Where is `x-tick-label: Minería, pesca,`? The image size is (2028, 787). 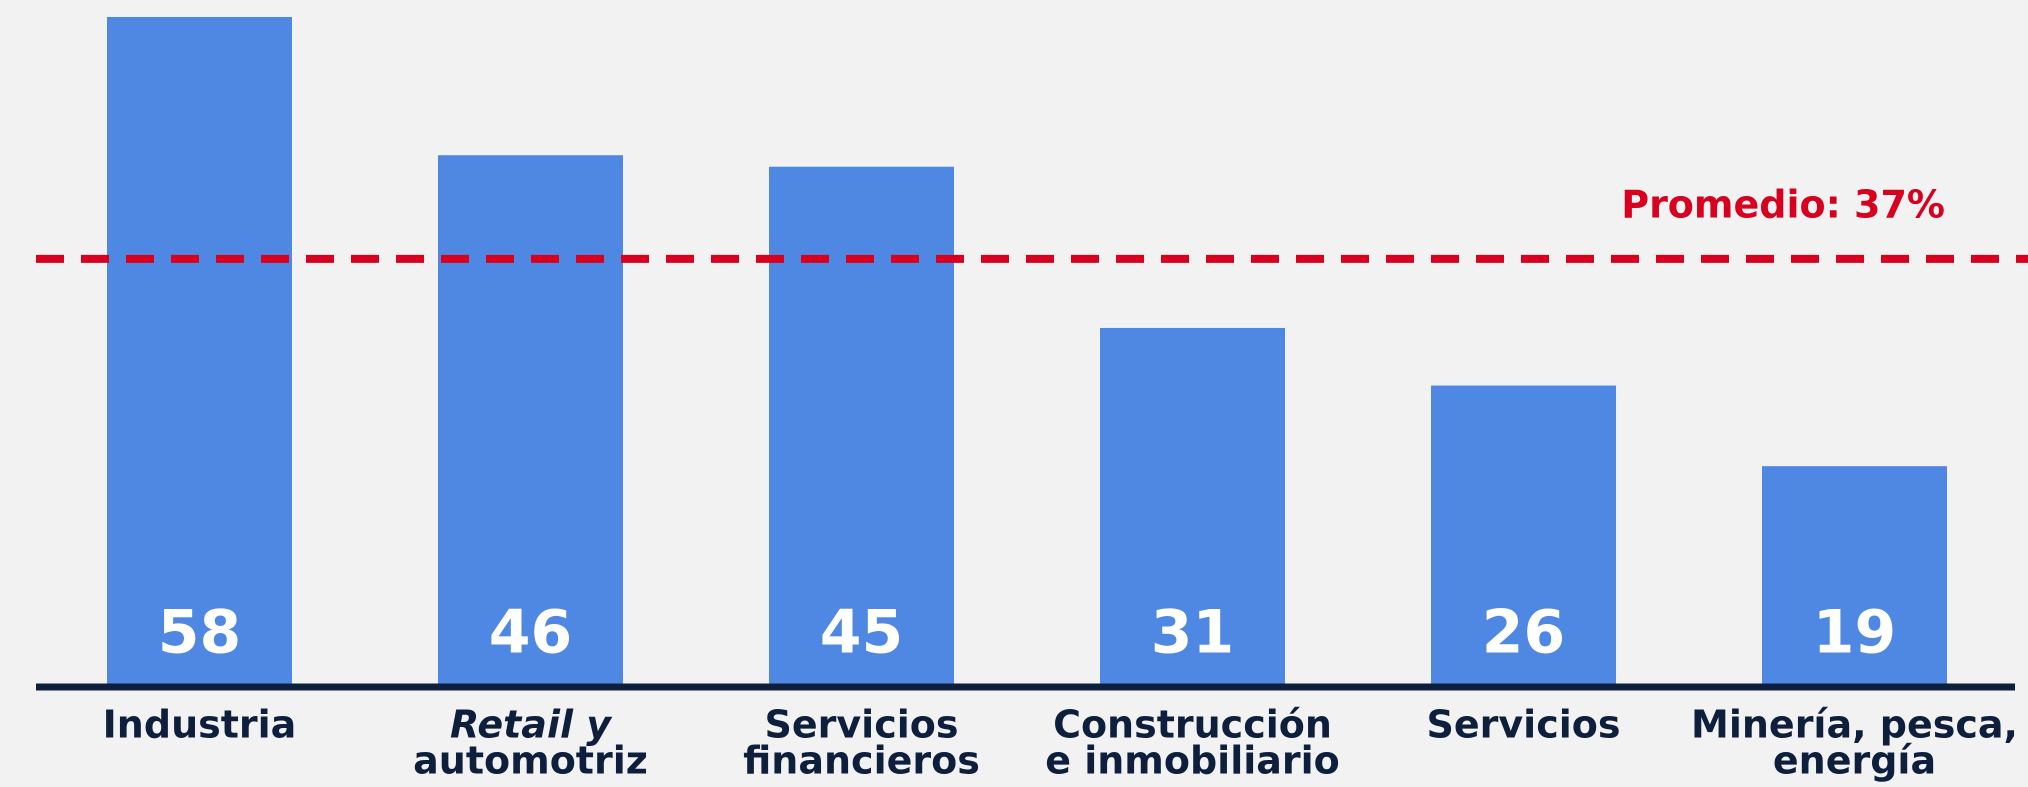 x-tick-label: Minería, pesca, is located at coordinates (1854, 725).